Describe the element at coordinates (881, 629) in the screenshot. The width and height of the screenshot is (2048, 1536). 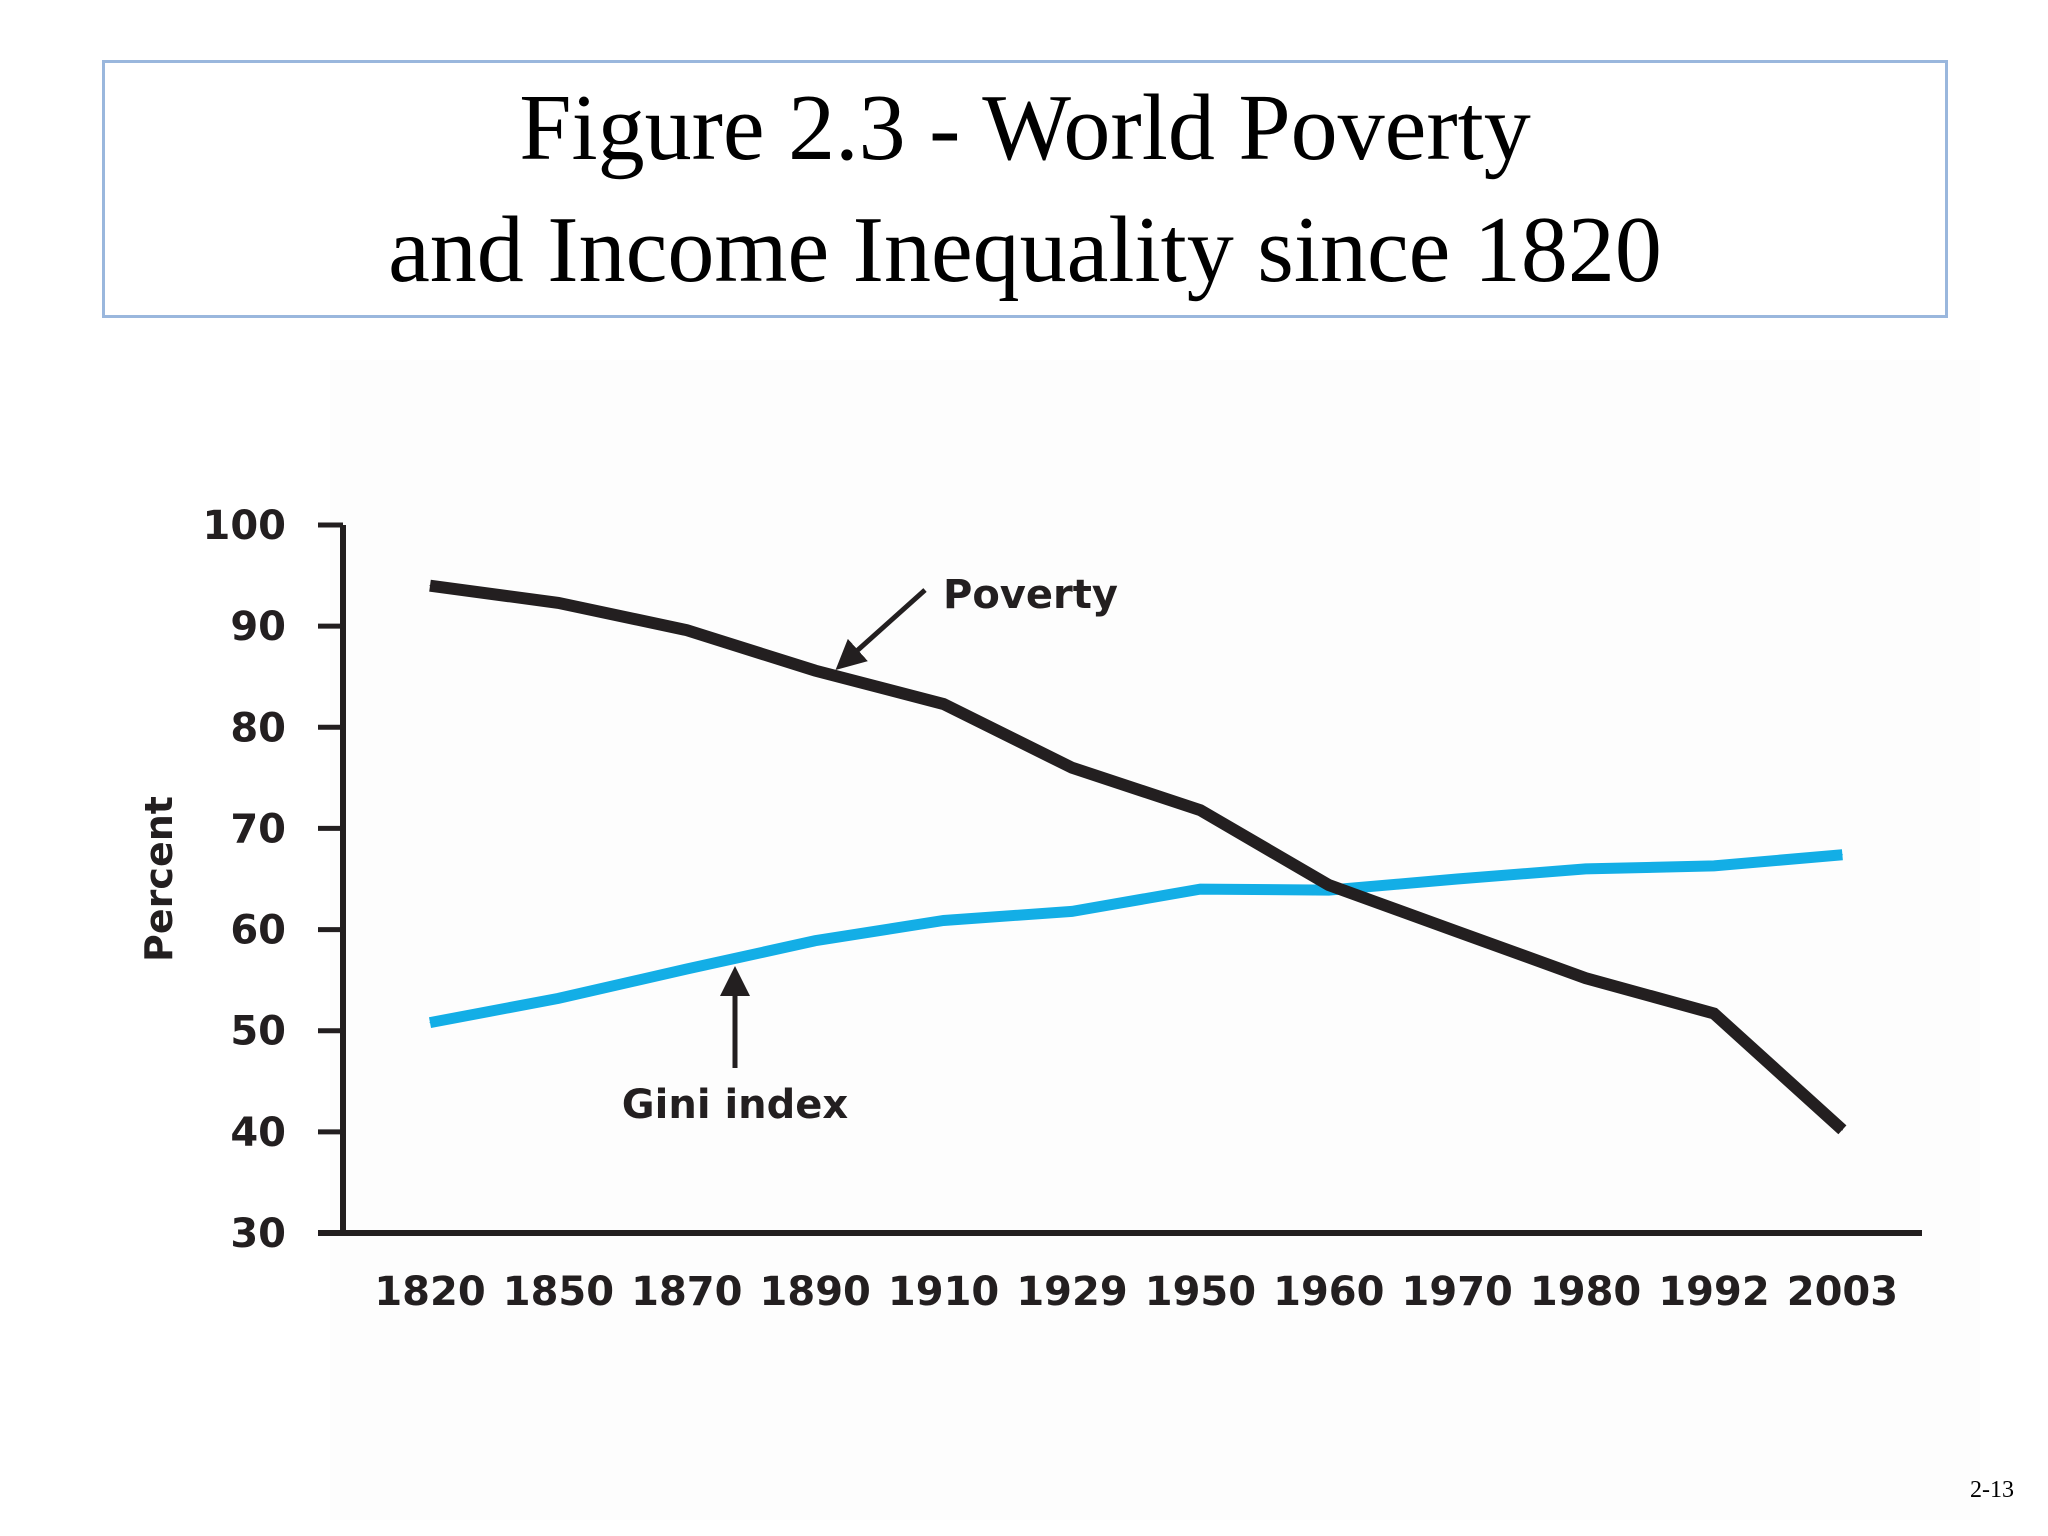
I see `poverty-arrow` at that location.